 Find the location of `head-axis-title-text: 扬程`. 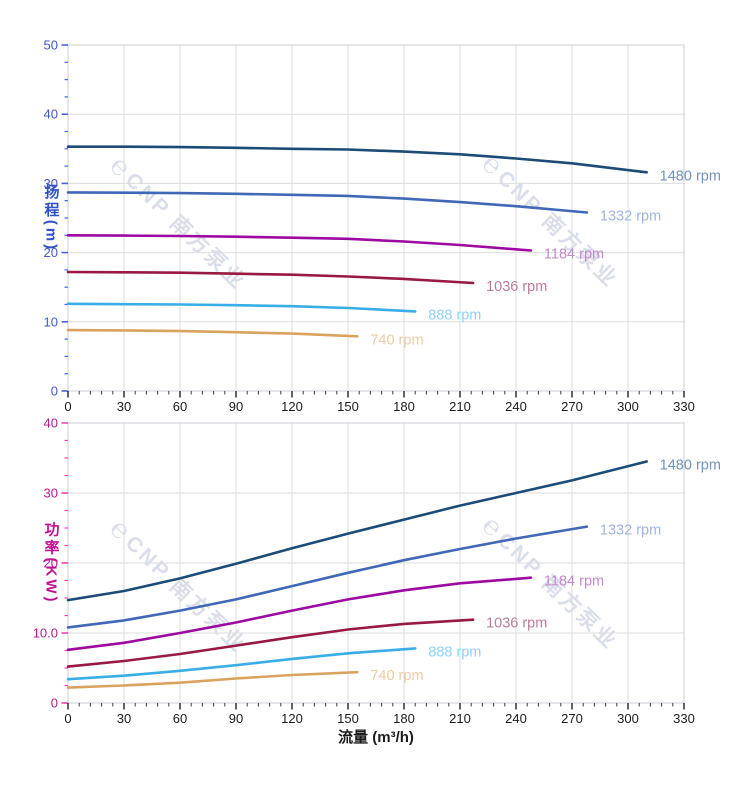

head-axis-title-text: 扬程 is located at coordinates (51, 201).